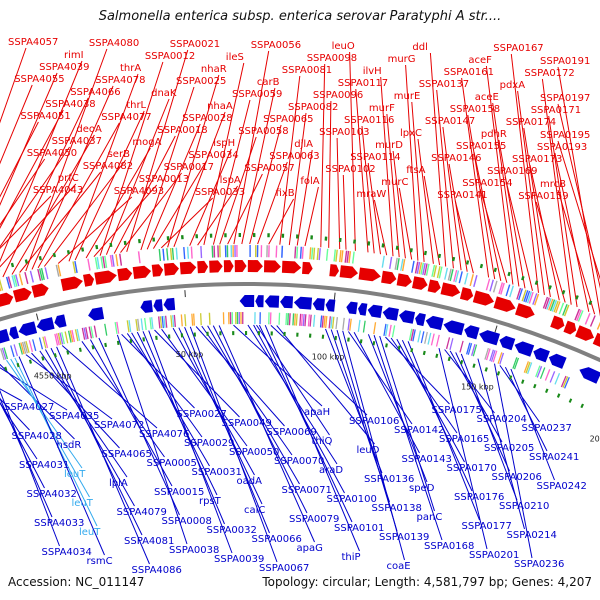  I want to click on forward-gene-label: aceE, so click(487, 97).